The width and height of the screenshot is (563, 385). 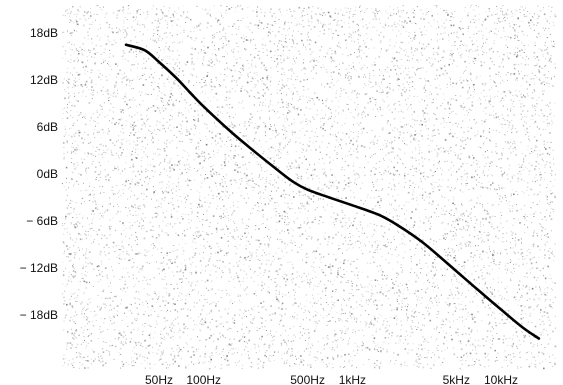 I want to click on y-tick-label: − 18dB, so click(x=39, y=315).